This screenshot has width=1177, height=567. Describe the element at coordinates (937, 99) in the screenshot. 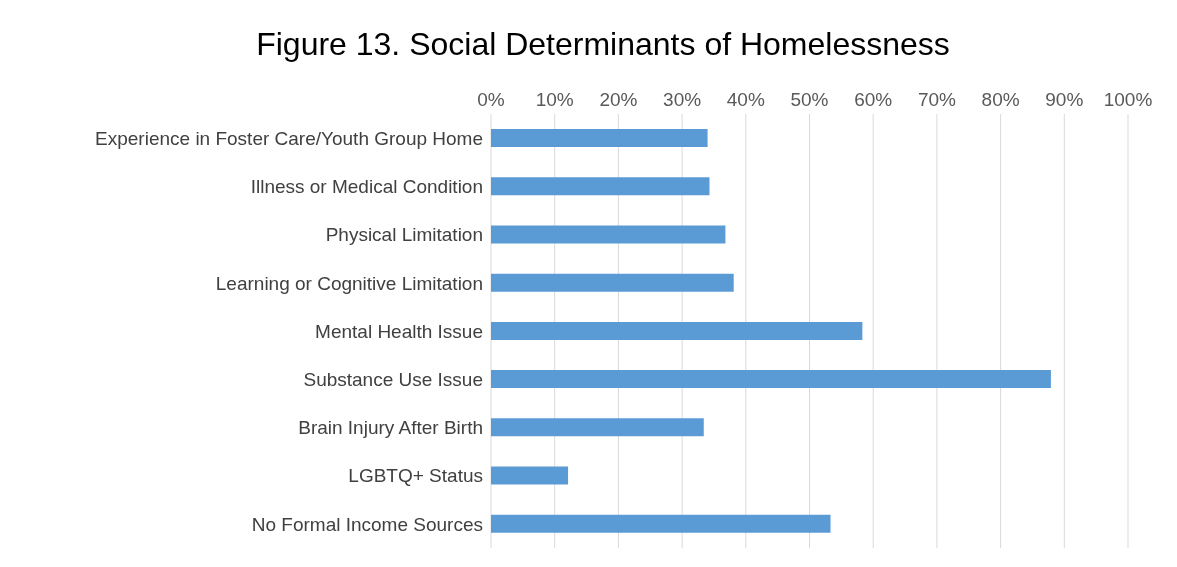

I see `x-tick-label: 70%` at that location.